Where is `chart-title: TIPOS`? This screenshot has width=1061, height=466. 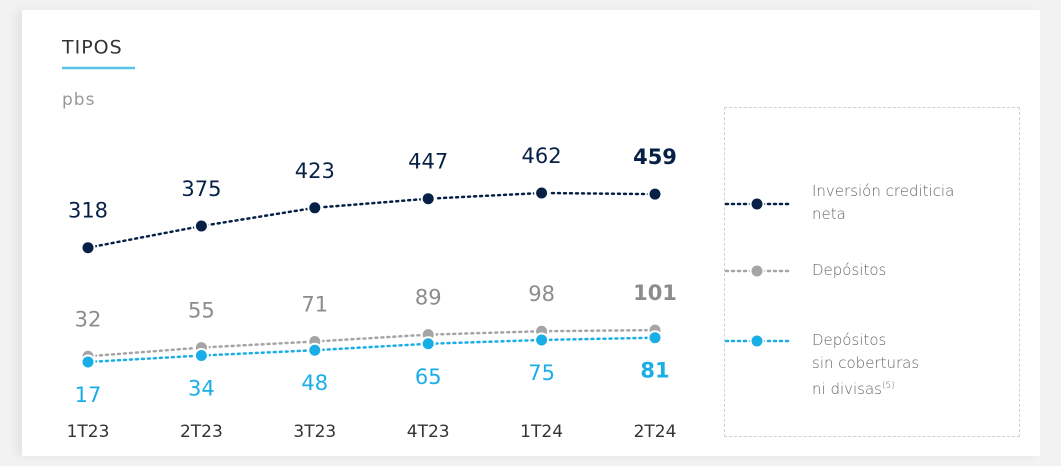 chart-title: TIPOS is located at coordinates (92, 48).